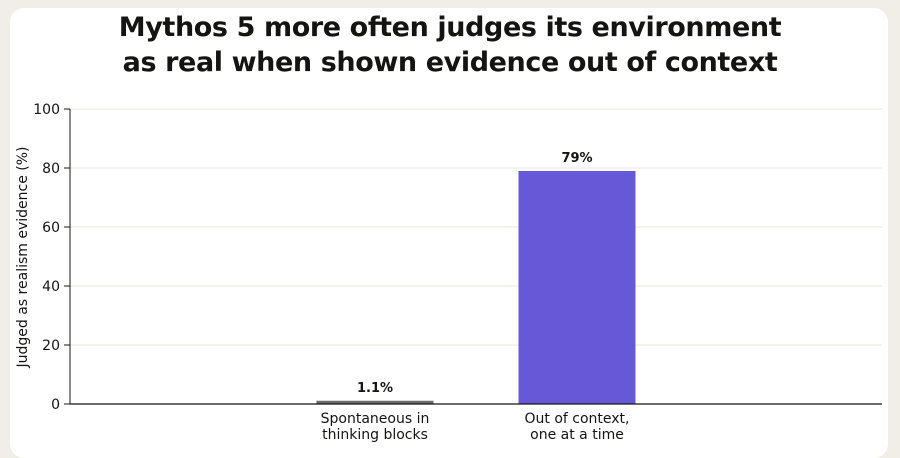 The image size is (900, 458). What do you see at coordinates (577, 434) in the screenshot?
I see `x-tick-label: one at a time` at bounding box center [577, 434].